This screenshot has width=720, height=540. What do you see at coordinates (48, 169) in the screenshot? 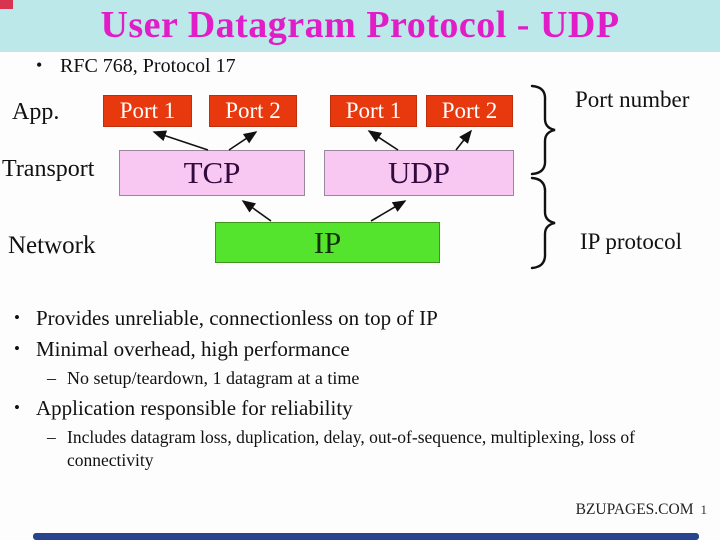
I see `layer-label-transport: Transport` at bounding box center [48, 169].